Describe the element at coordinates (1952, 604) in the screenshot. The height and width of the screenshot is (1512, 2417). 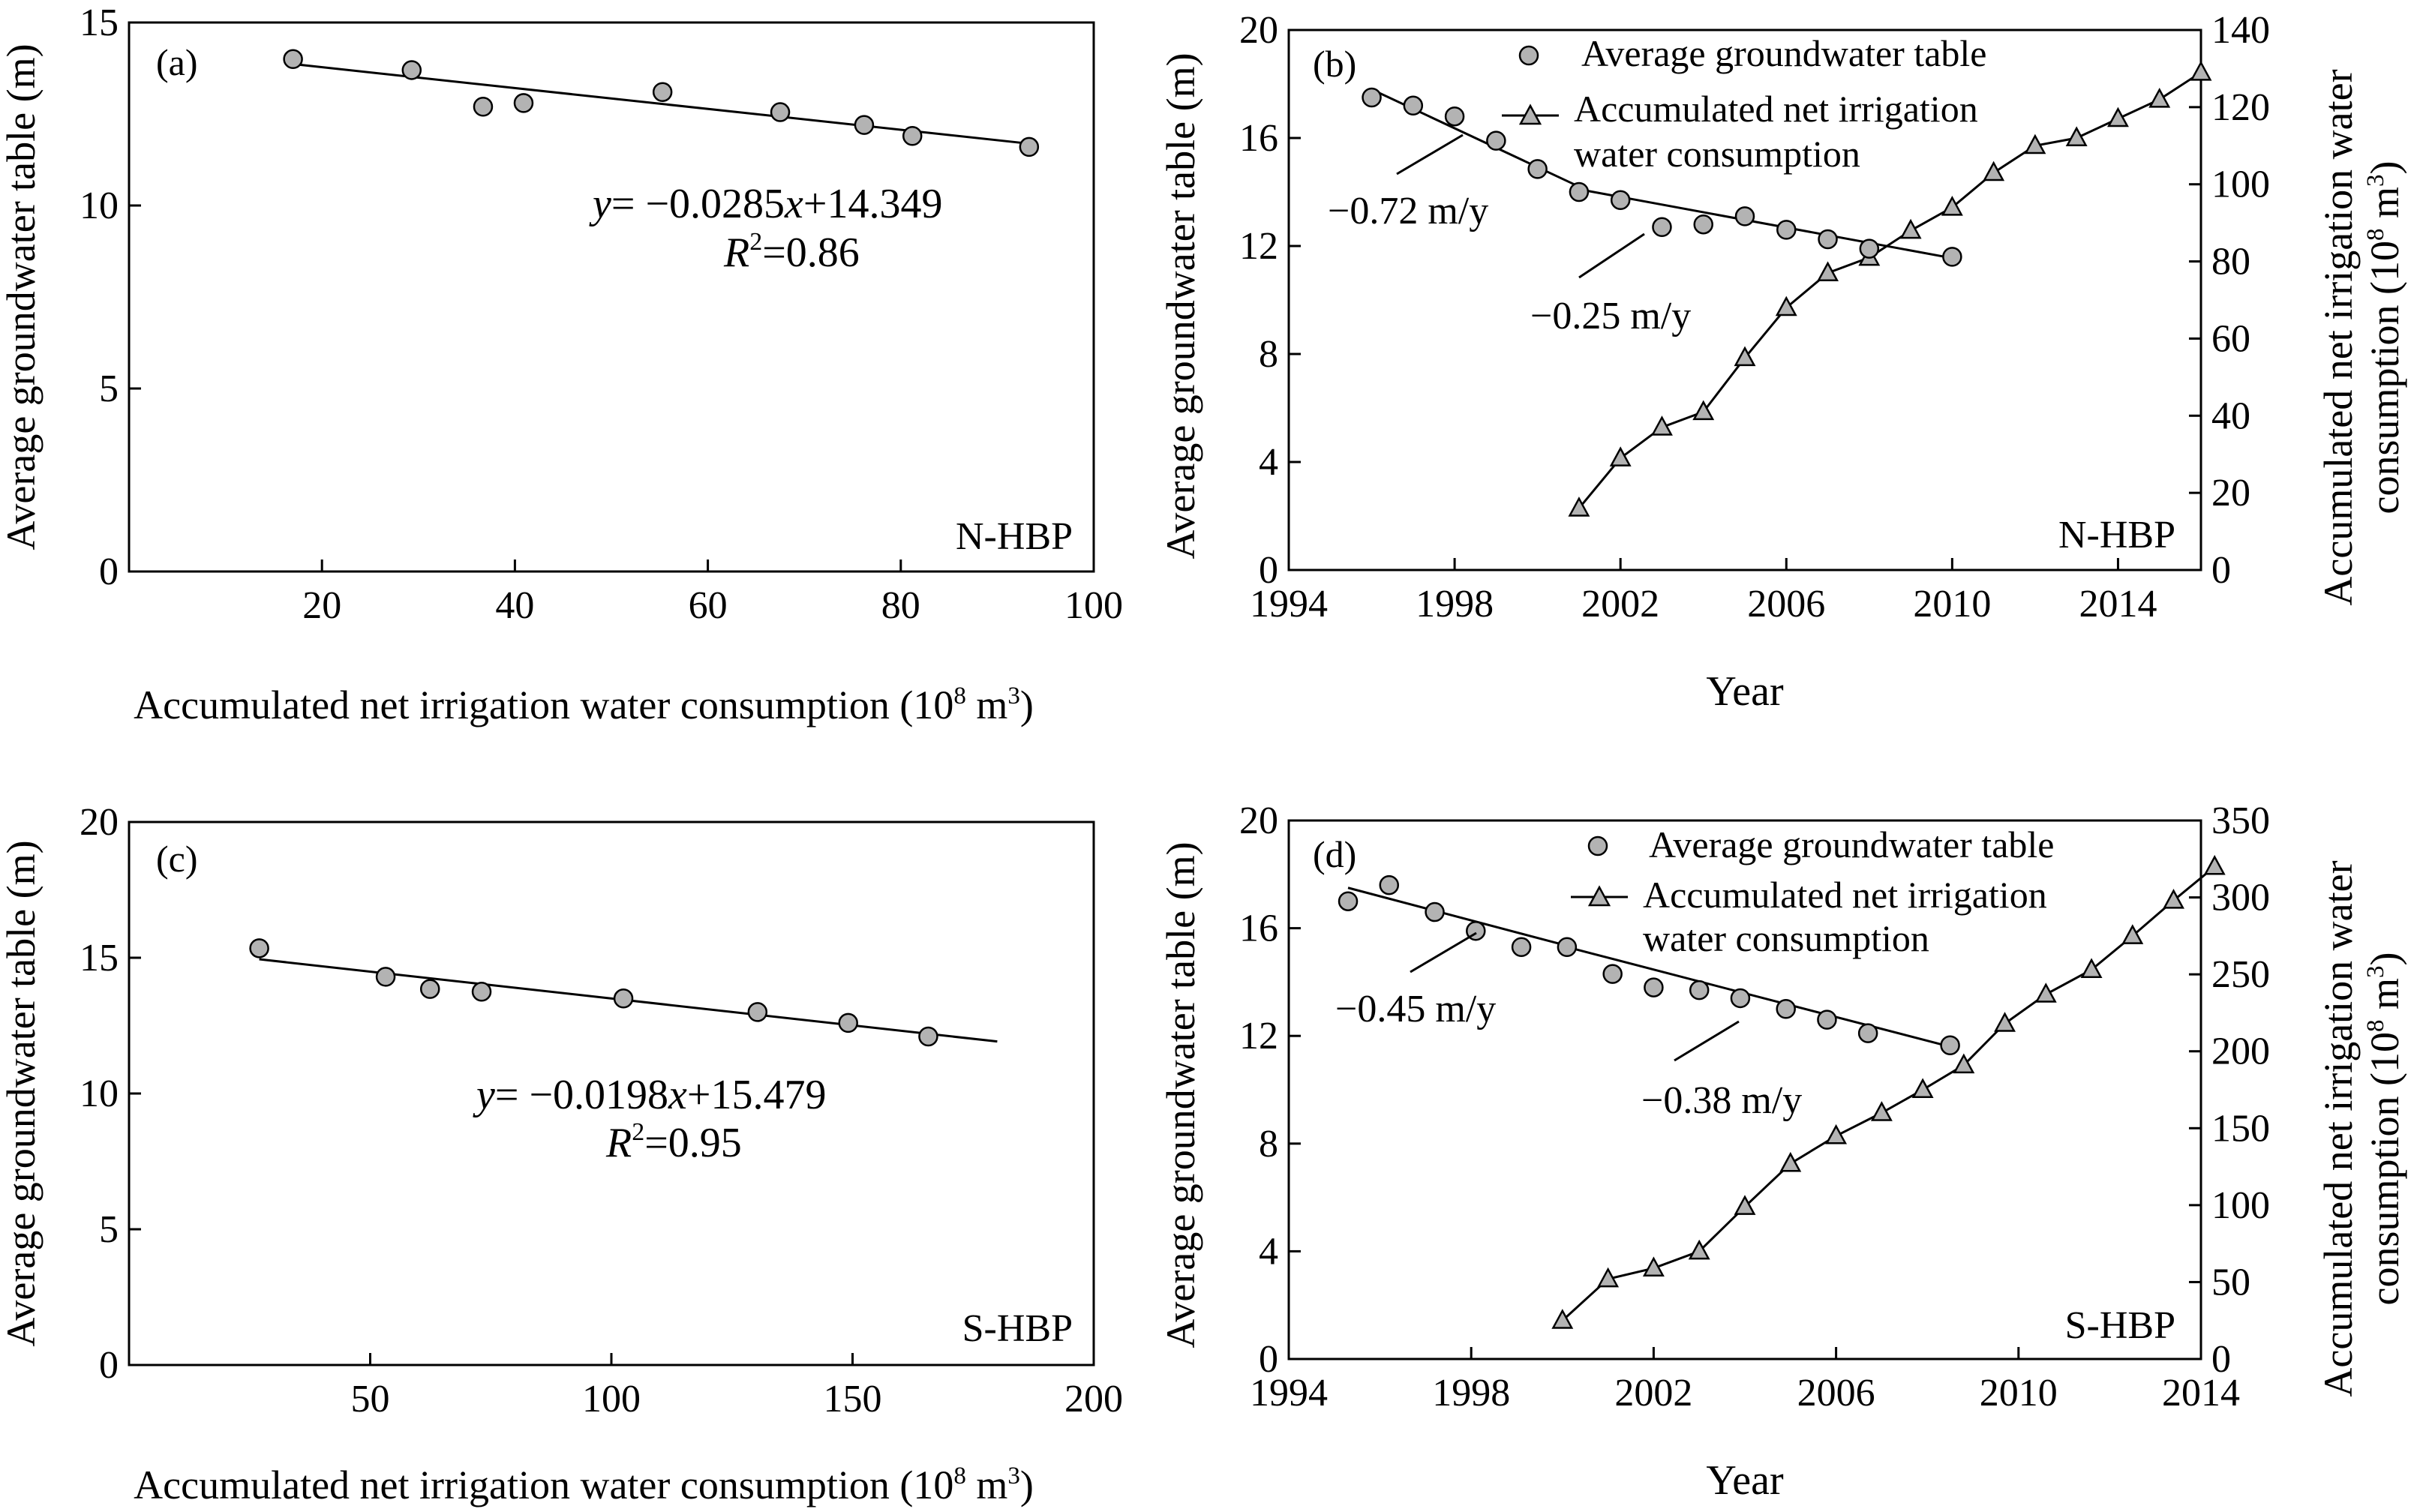
I see `x-tick-label-b-4: 2010` at that location.